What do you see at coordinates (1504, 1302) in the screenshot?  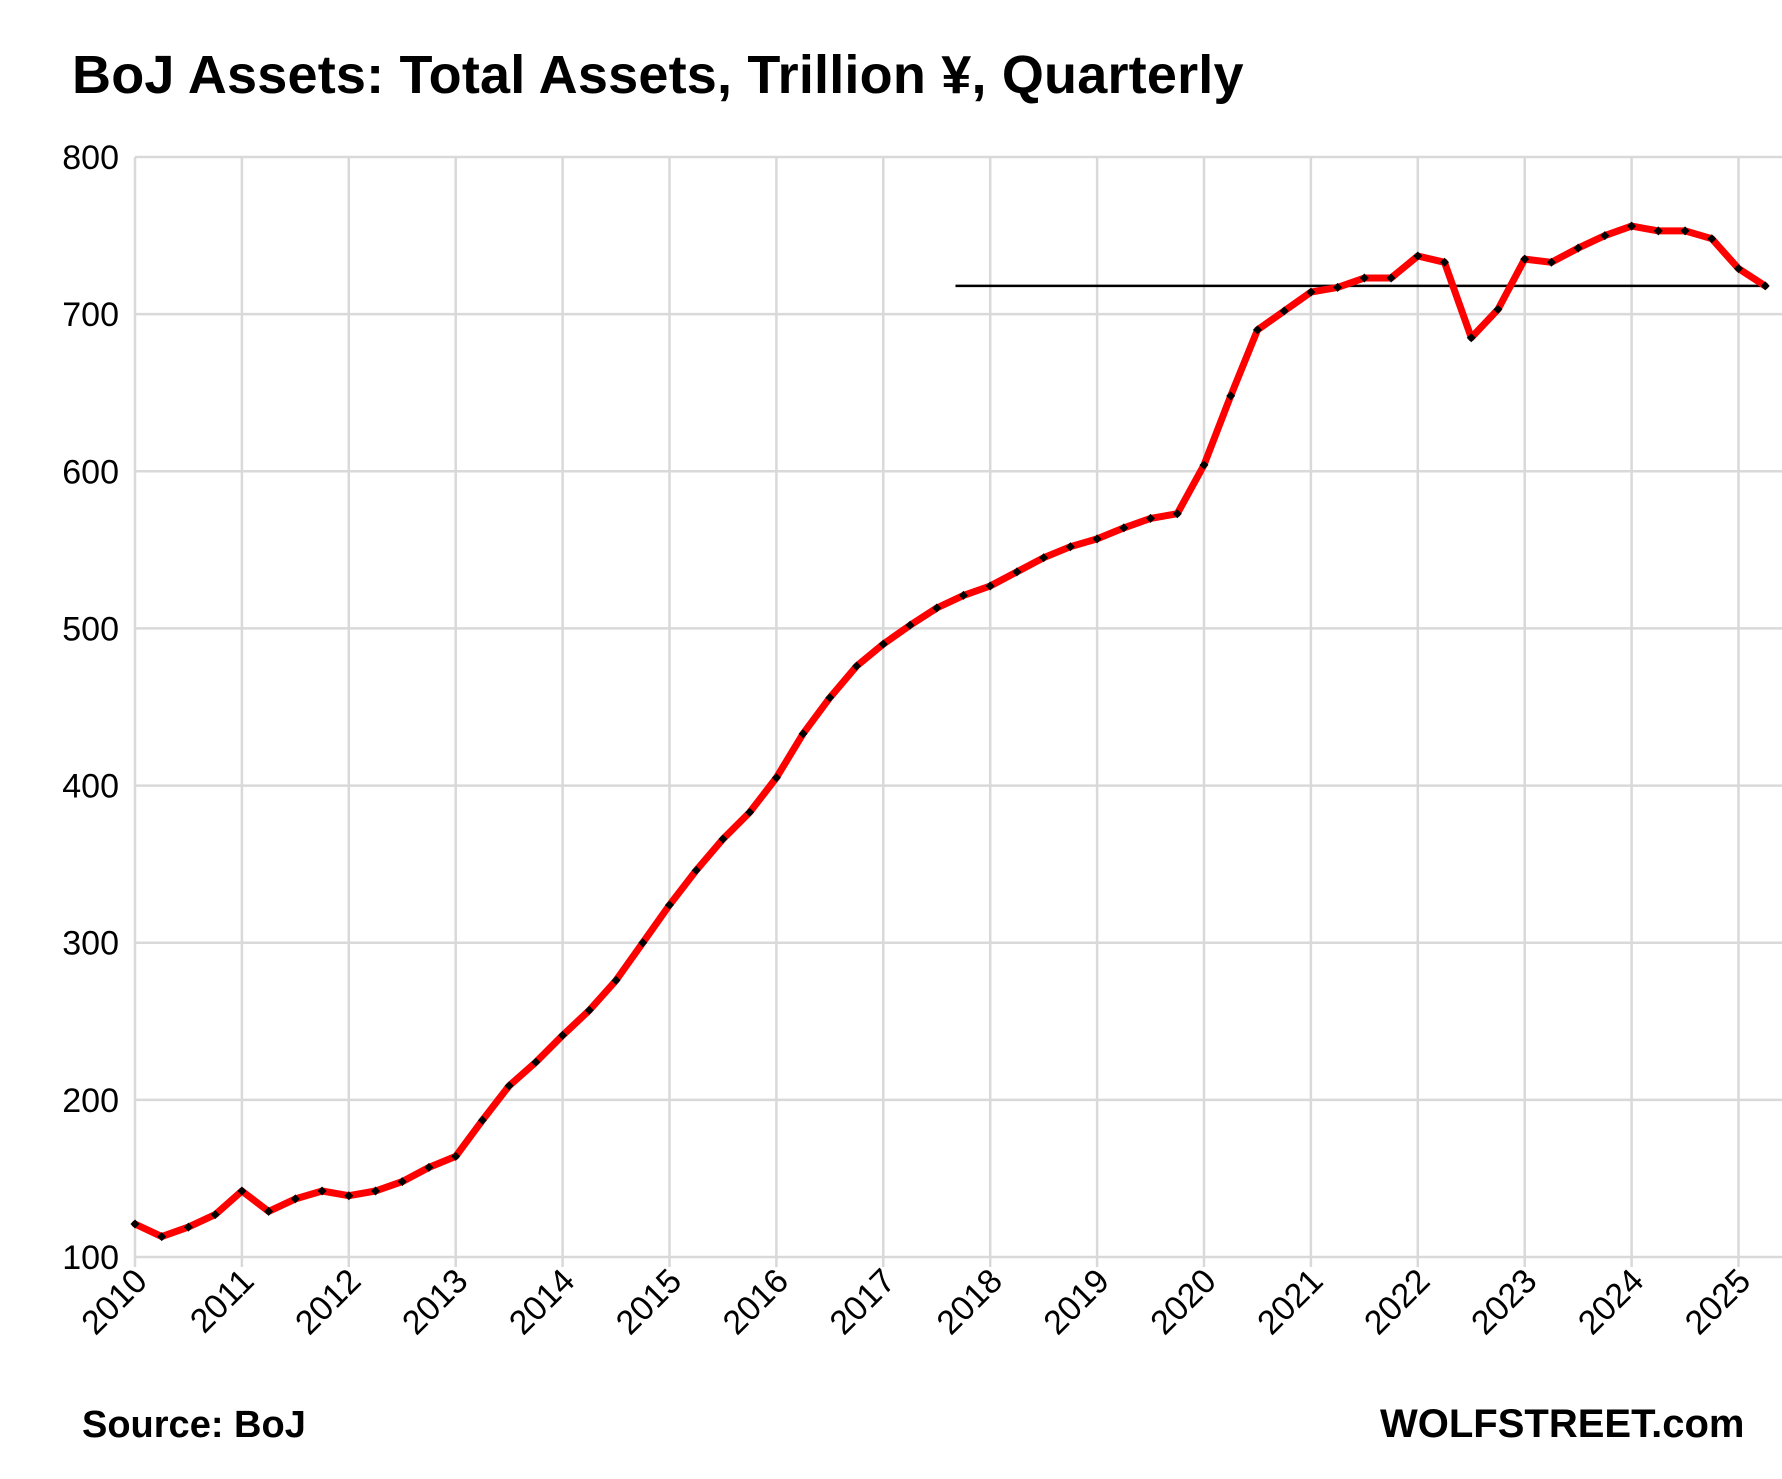 I see `x-tick-label: 2023` at bounding box center [1504, 1302].